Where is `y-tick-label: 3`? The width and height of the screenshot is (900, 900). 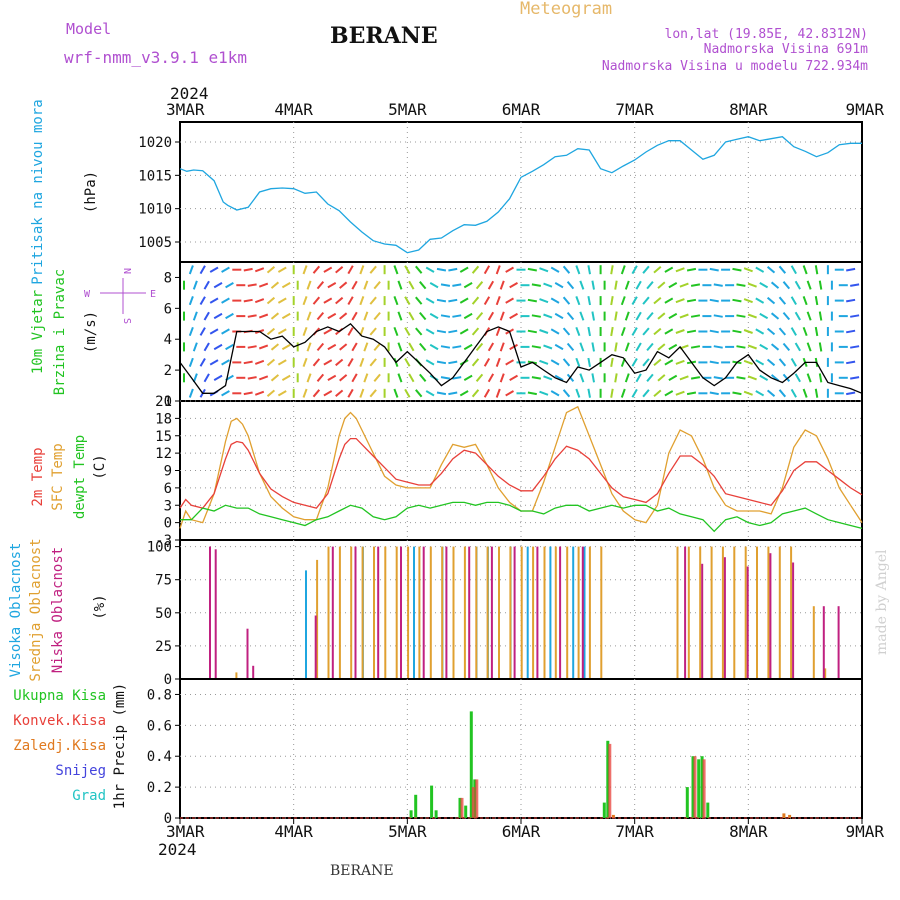
y-tick-label: 3 is located at coordinates (168, 506).